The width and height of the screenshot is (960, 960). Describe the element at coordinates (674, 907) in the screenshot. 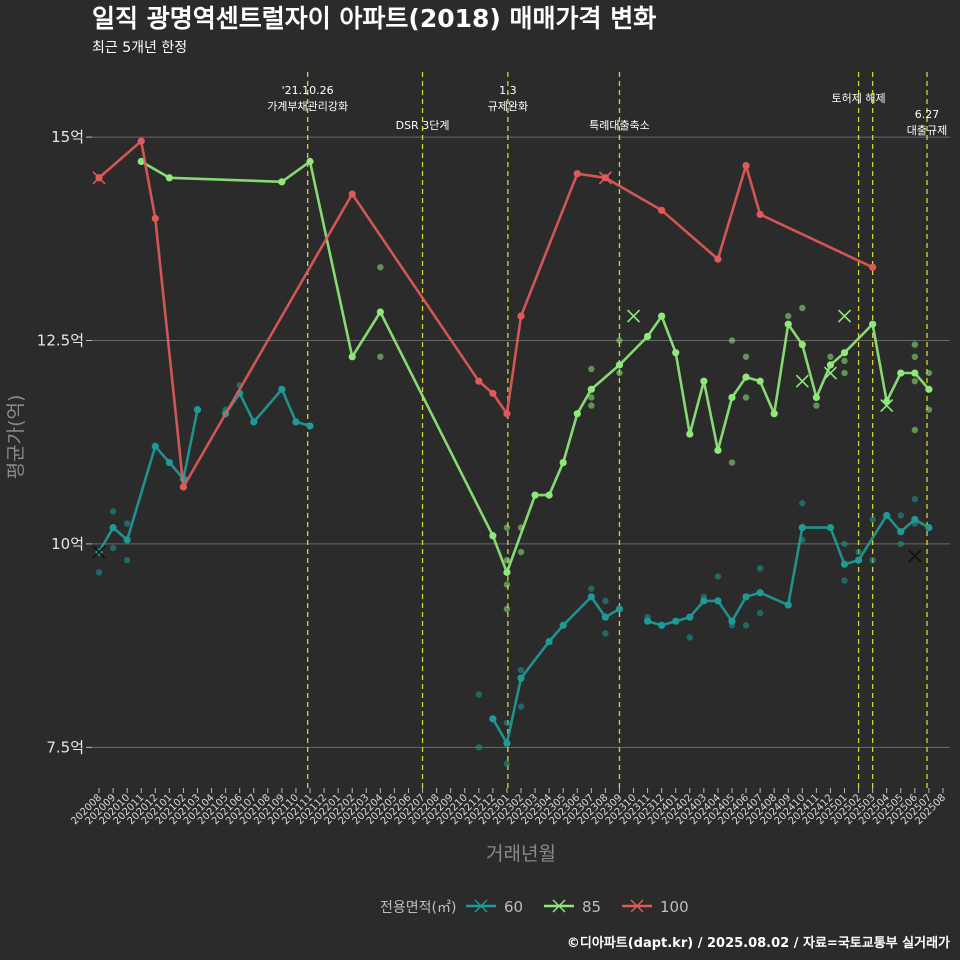

I see `legend-label-100: 100` at that location.